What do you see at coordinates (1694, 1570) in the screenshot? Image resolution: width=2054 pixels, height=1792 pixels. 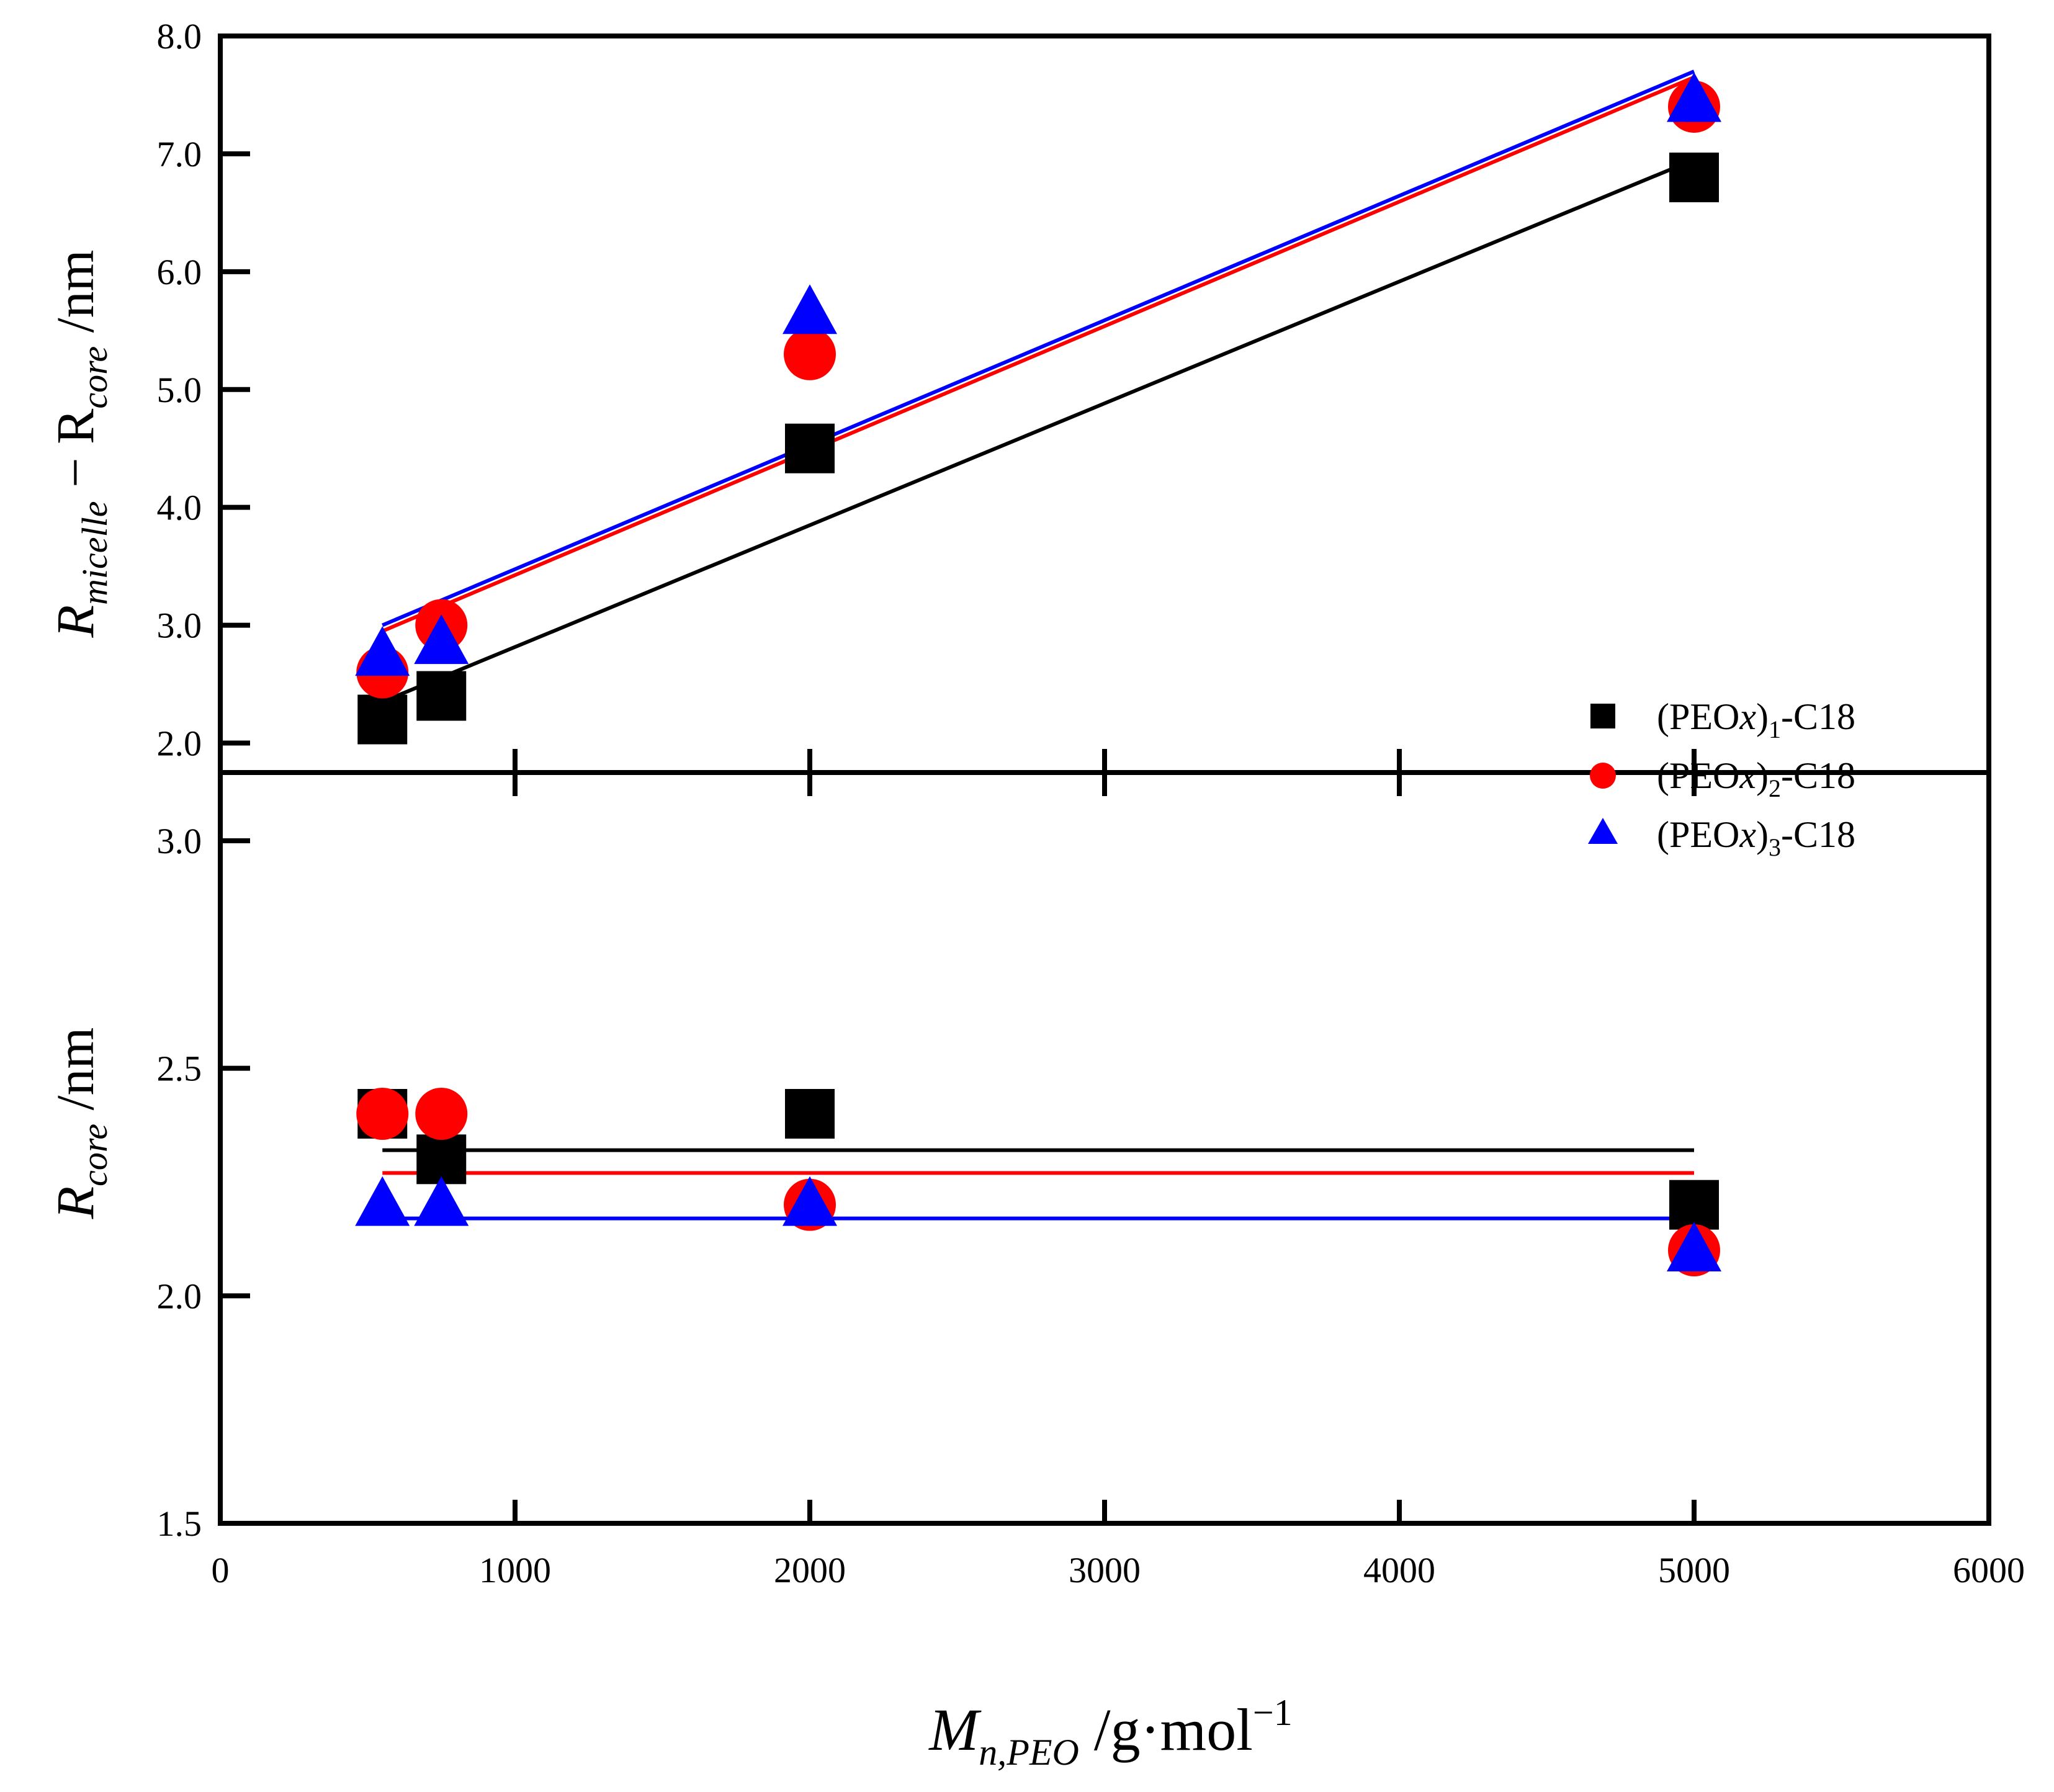 I see `x-tick-label: 5000` at bounding box center [1694, 1570].